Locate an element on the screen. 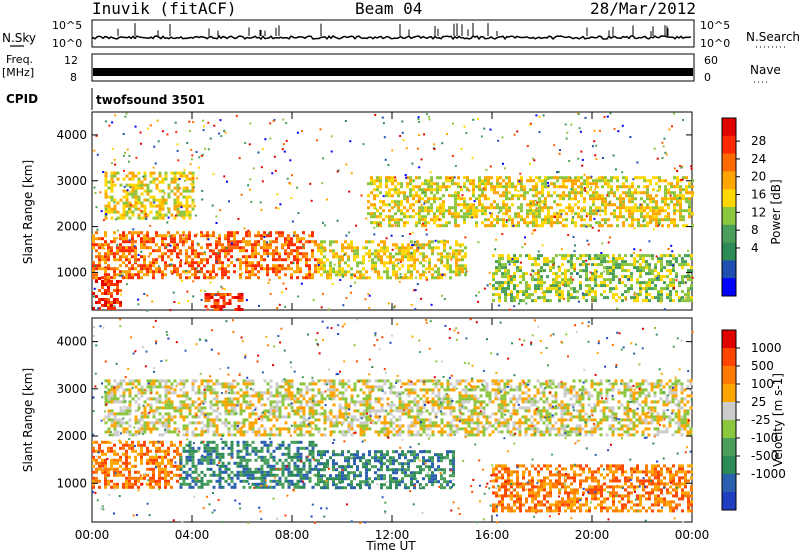  freq-left-tick-bottom: 8 is located at coordinates (73, 77).